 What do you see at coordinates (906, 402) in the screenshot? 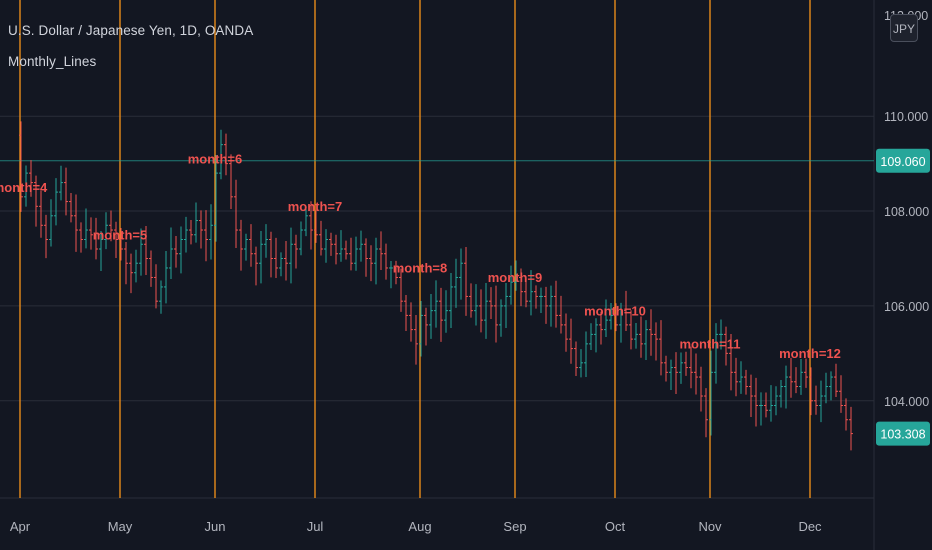
I see `y-tick-label: 104.000` at bounding box center [906, 402].